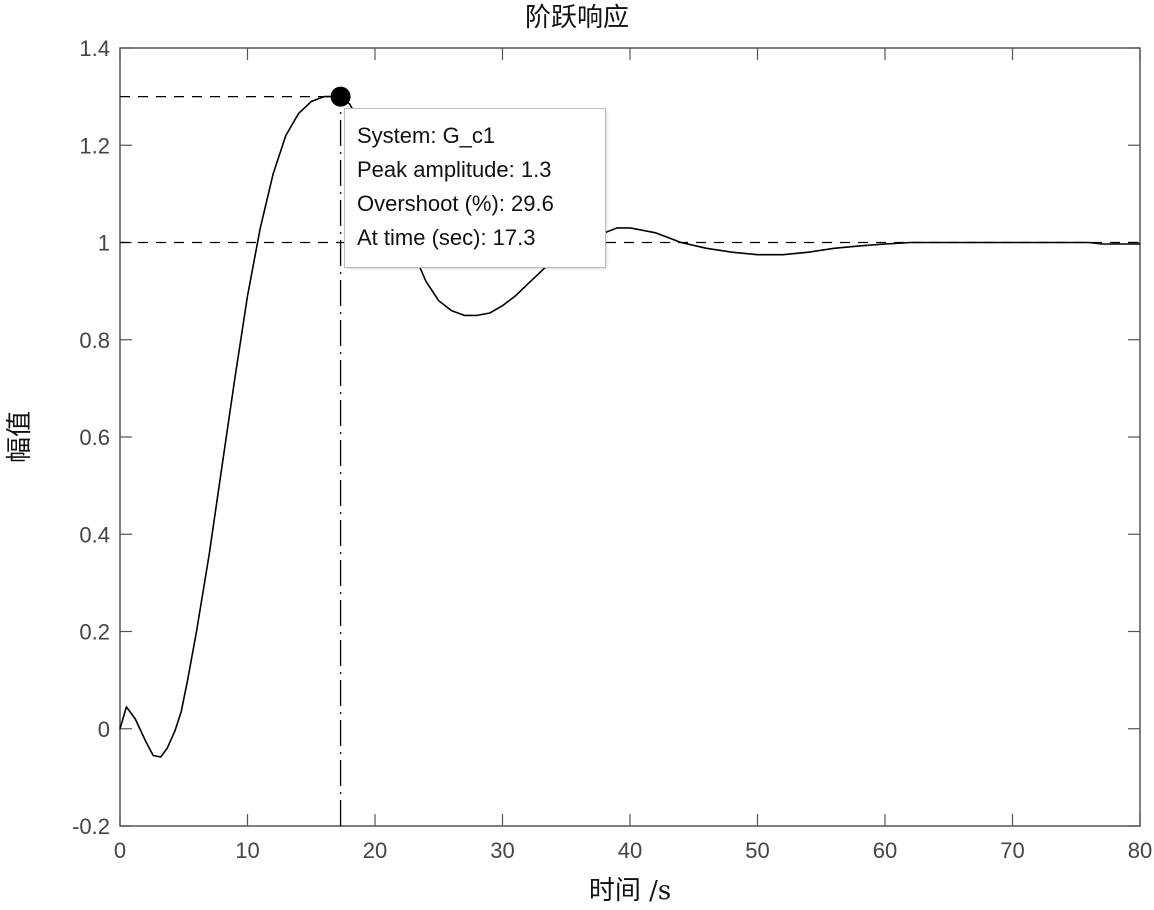 The image size is (1154, 910). Describe the element at coordinates (94, 340) in the screenshot. I see `y-tick-label: 0.8` at that location.